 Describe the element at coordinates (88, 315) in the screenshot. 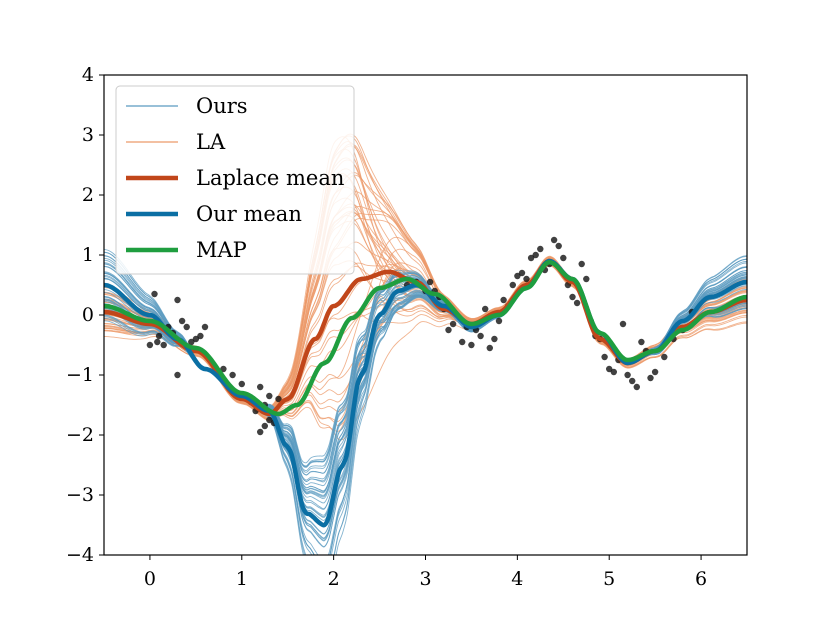

I see `y-tick-label: 0` at that location.